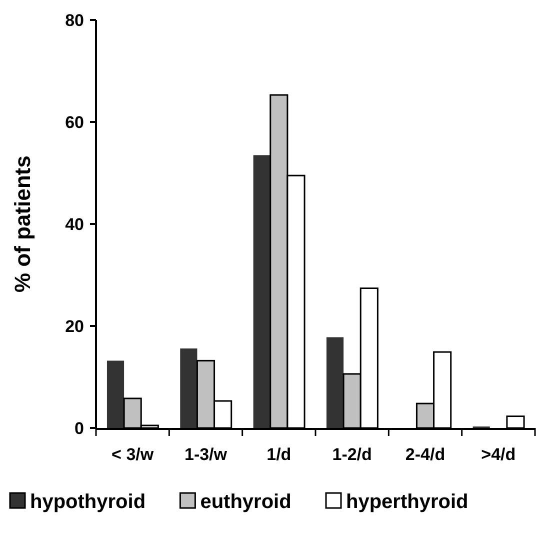  What do you see at coordinates (206, 454) in the screenshot?
I see `x-tick-label: 1-3/w` at bounding box center [206, 454].